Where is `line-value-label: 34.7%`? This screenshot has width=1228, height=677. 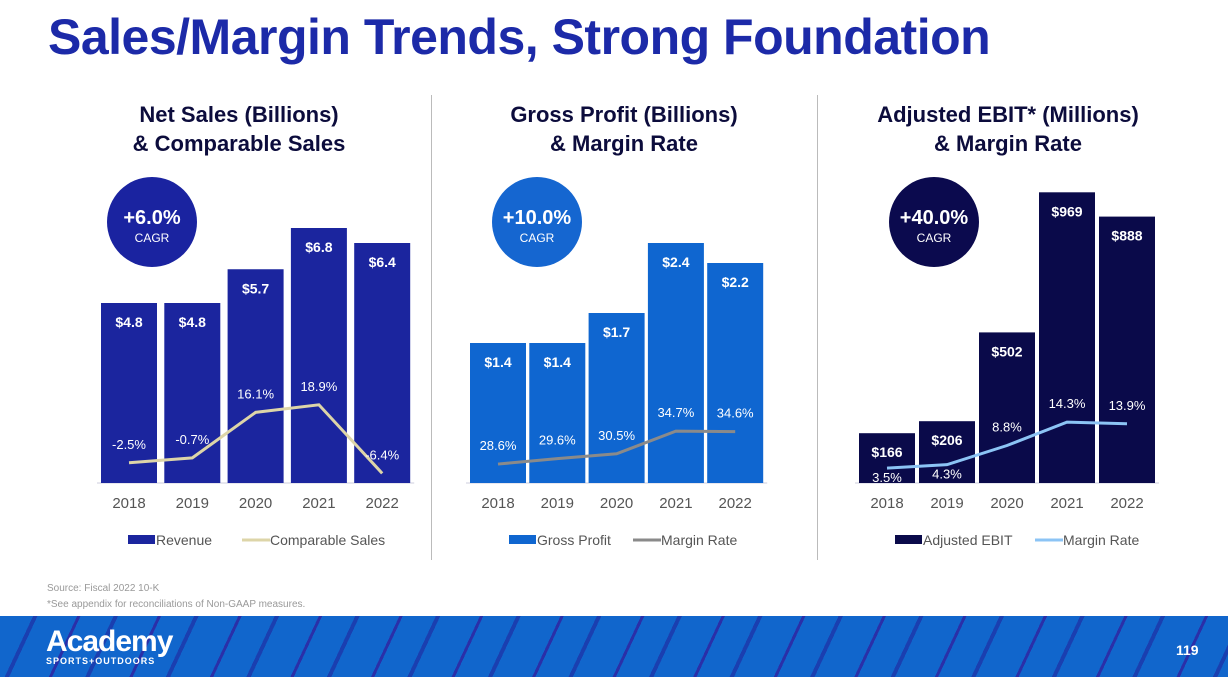 line-value-label: 34.7% is located at coordinates (675, 412).